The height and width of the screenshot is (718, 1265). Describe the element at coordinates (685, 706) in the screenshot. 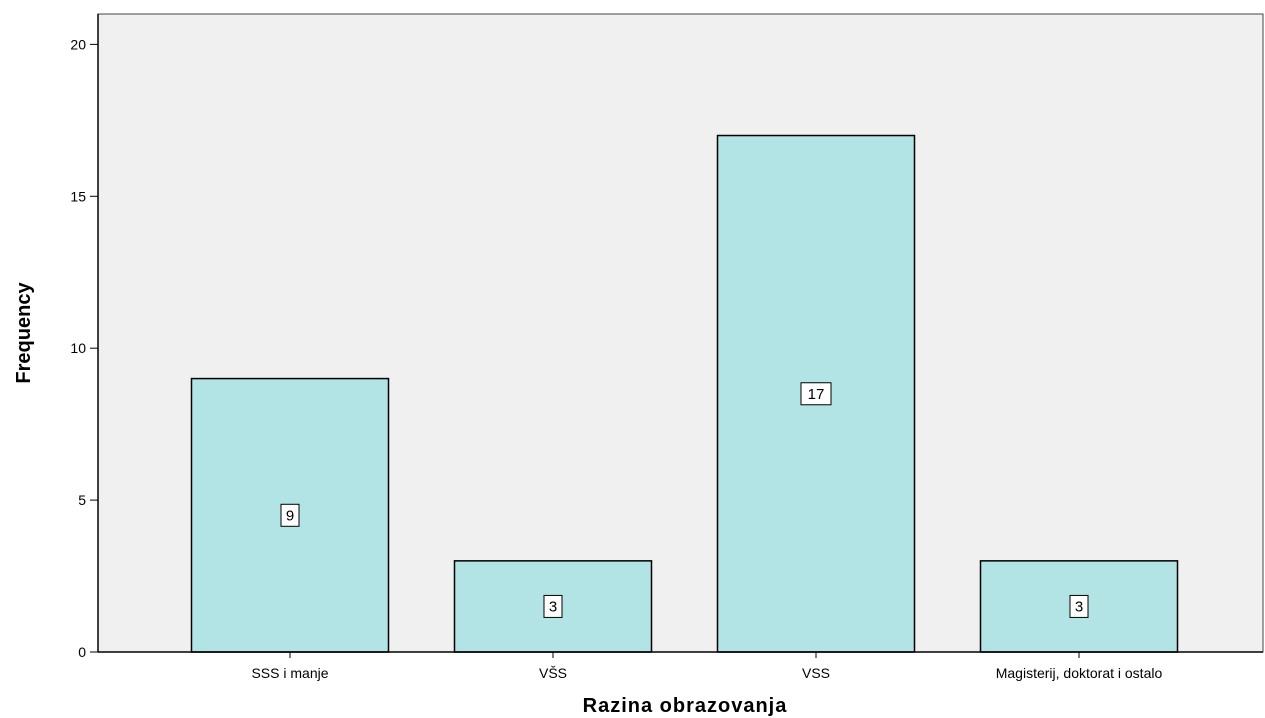

I see `x-axis-title: Razina obrazovanja` at that location.